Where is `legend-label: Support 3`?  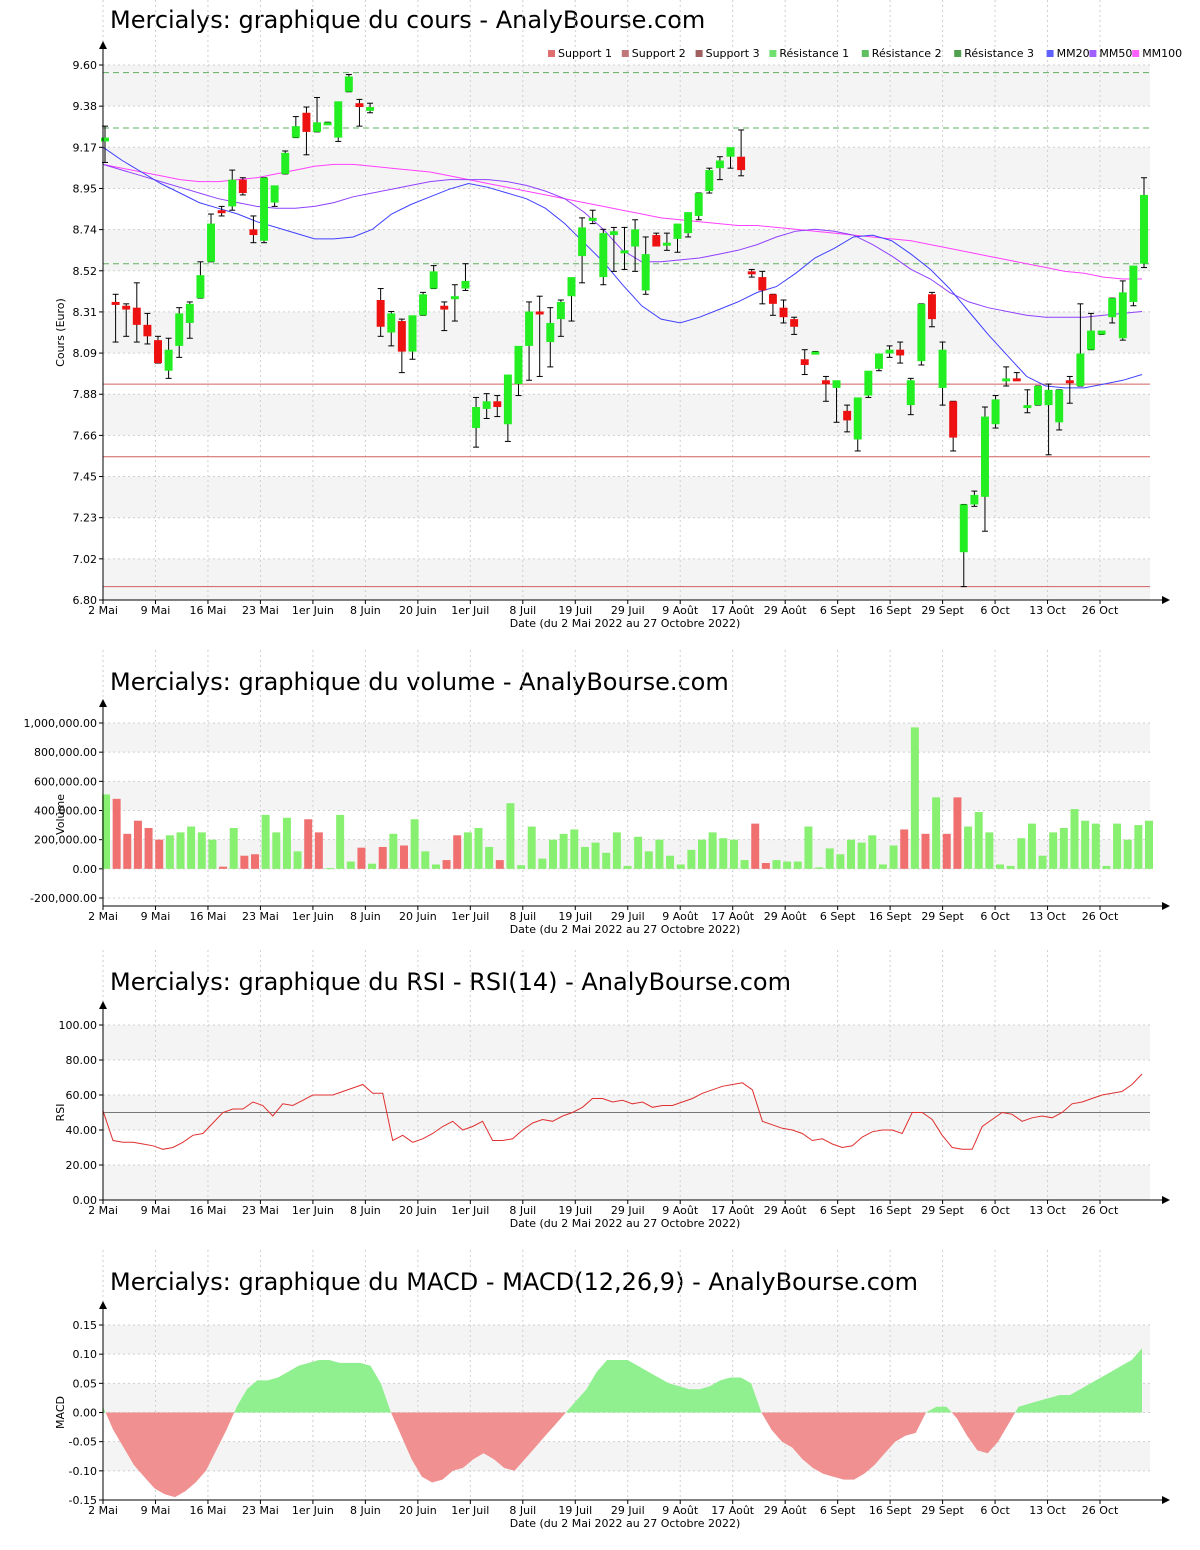 legend-label: Support 3 is located at coordinates (733, 53).